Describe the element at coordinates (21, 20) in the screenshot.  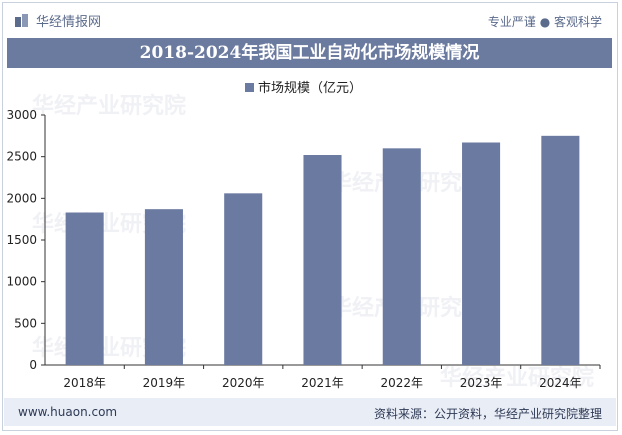
I see `huajing-logo-icon` at that location.